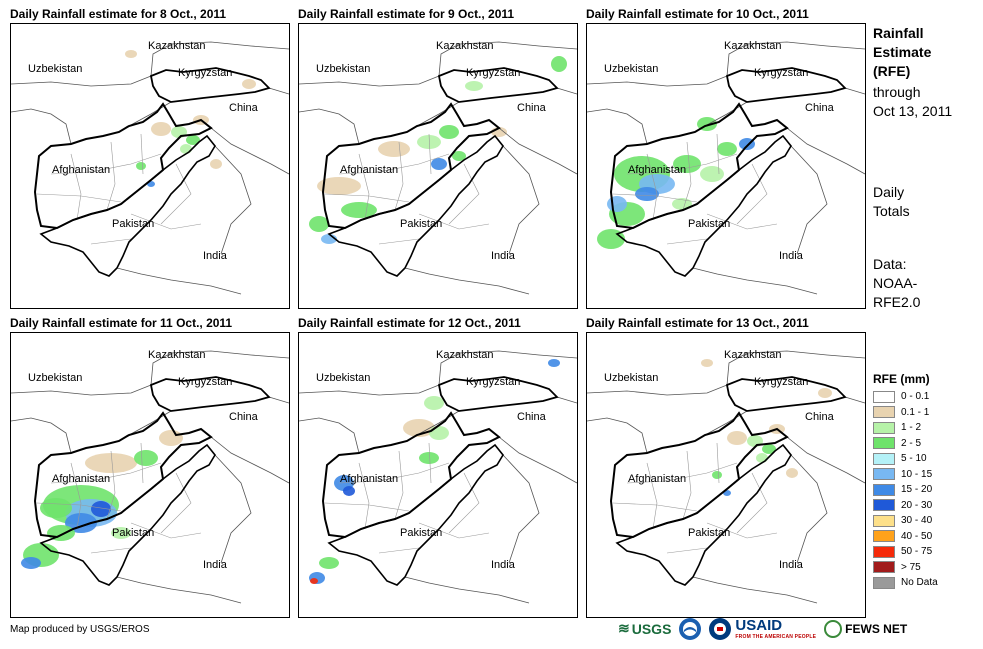 The image size is (983, 649). Describe the element at coordinates (343, 69) in the screenshot. I see `map-label-uzbekistan: Uzbekistan` at that location.